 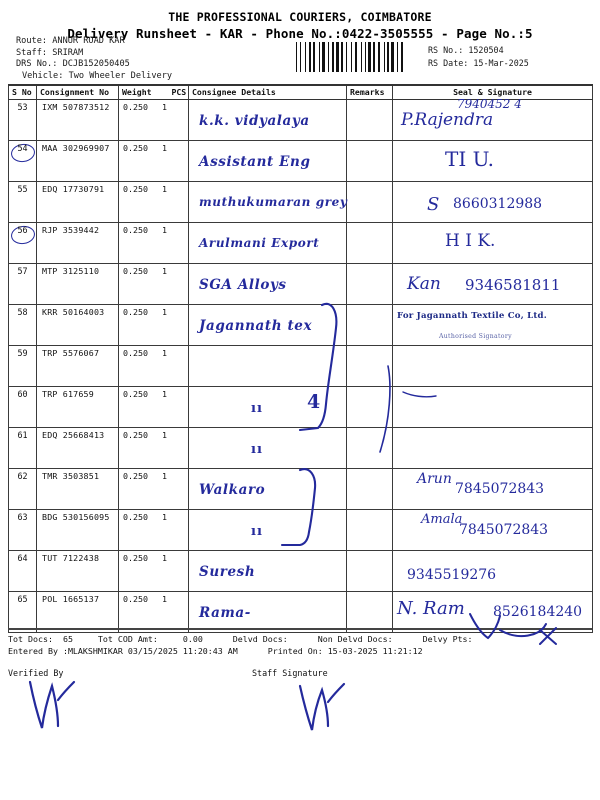 I want to click on table-row: 56 RJP 3539442 0.250 1 Arulmani Export H I K., so click(x=300, y=243).